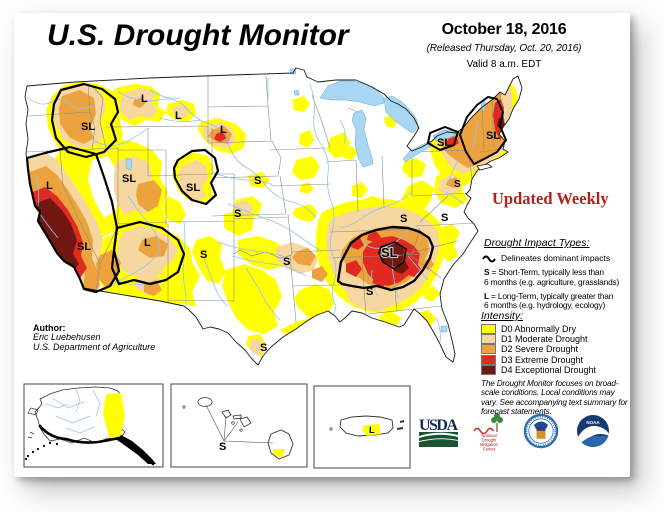  Describe the element at coordinates (489, 444) in the screenshot. I see `svg-text: Mitigation` at that location.